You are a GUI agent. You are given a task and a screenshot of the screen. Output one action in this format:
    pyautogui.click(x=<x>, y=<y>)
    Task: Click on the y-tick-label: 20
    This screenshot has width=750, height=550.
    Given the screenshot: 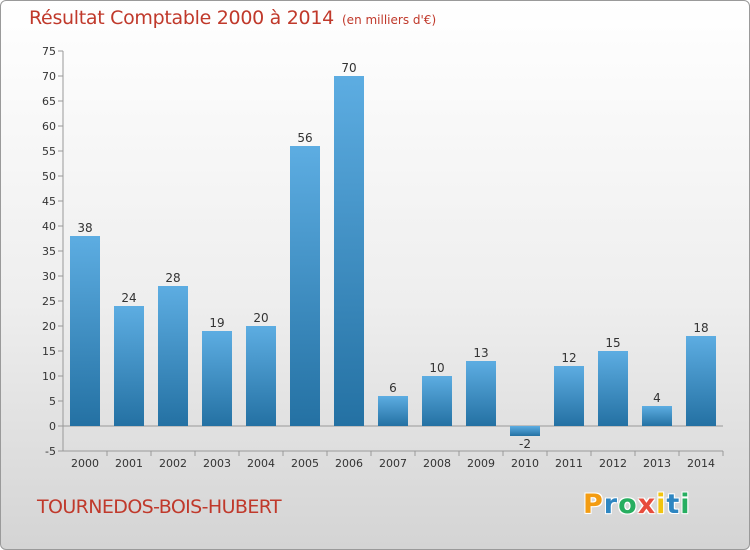 What is the action you would take?
    pyautogui.click(x=49, y=326)
    